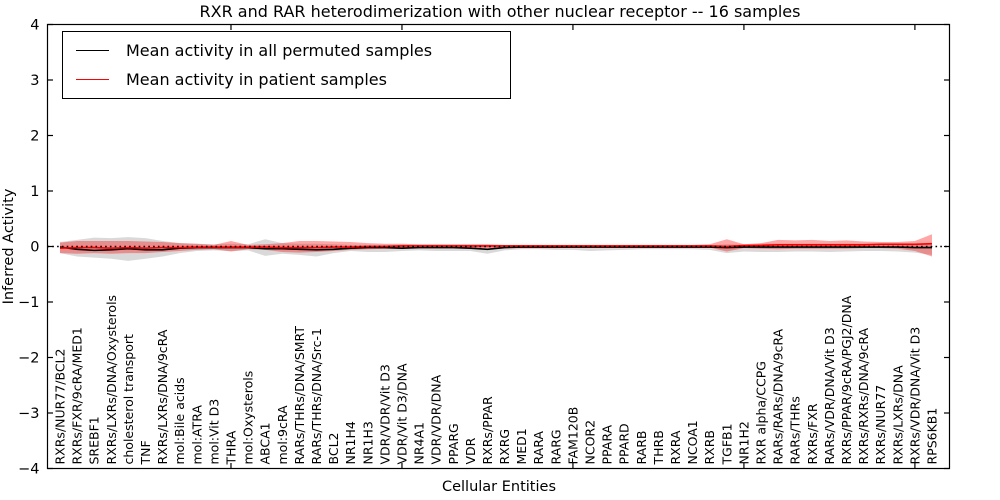 The image size is (1000, 500). Describe the element at coordinates (92, 79) in the screenshot. I see `legend-line-patient-icon` at that location.